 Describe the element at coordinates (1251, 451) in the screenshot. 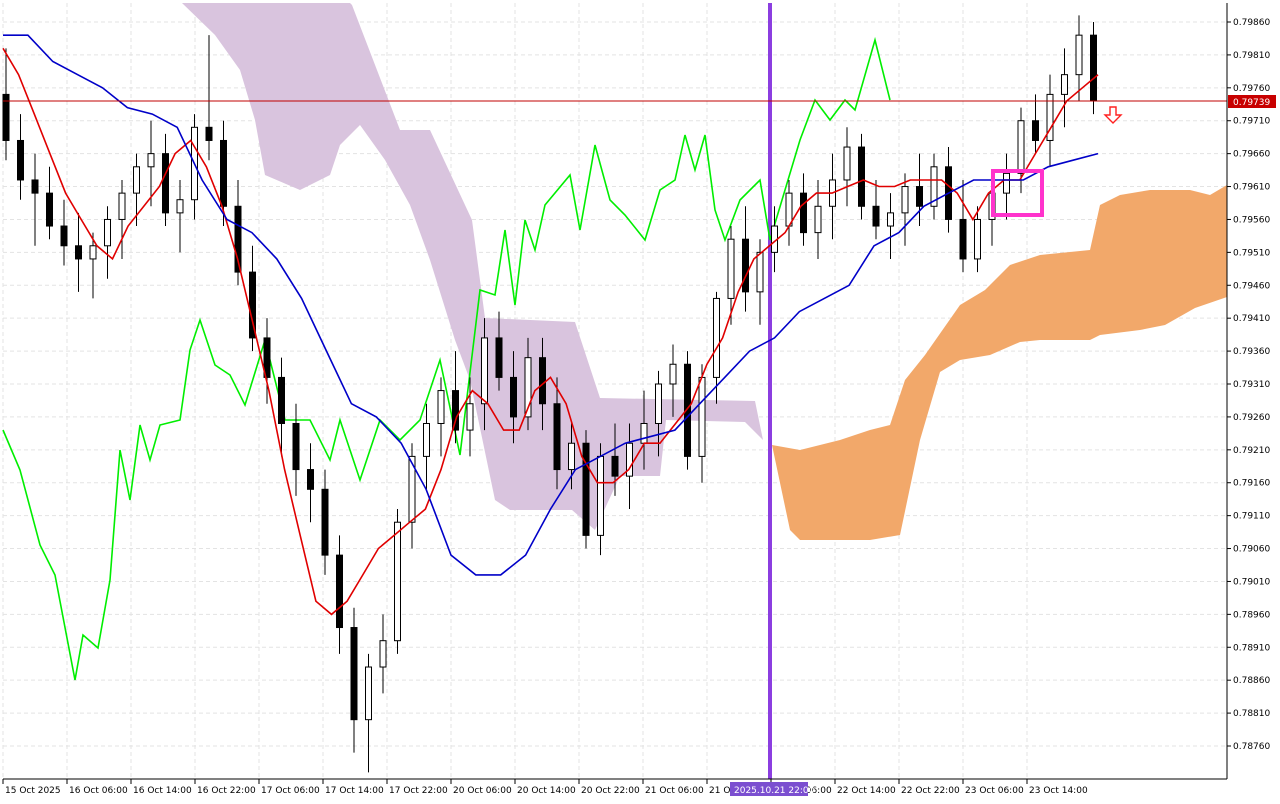

I see `y-tick-label: 0.79210` at that location.